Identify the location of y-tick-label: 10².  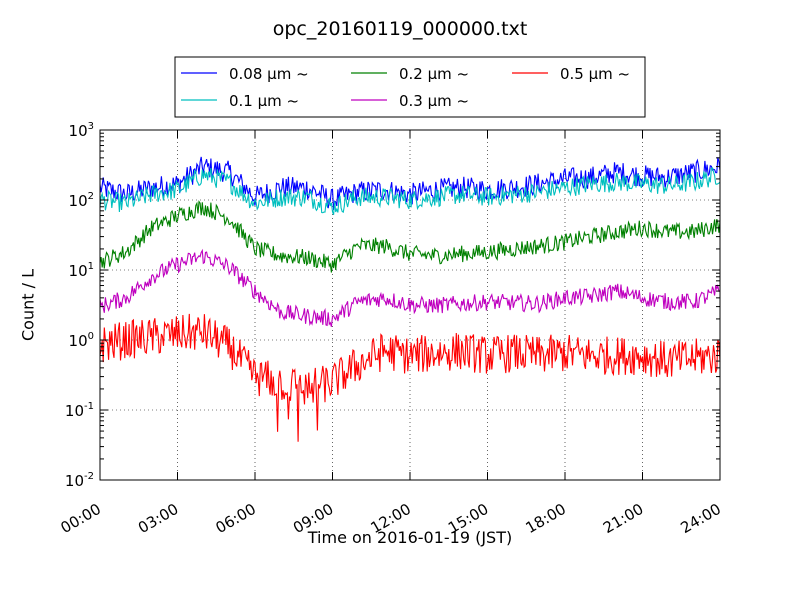
(81, 200).